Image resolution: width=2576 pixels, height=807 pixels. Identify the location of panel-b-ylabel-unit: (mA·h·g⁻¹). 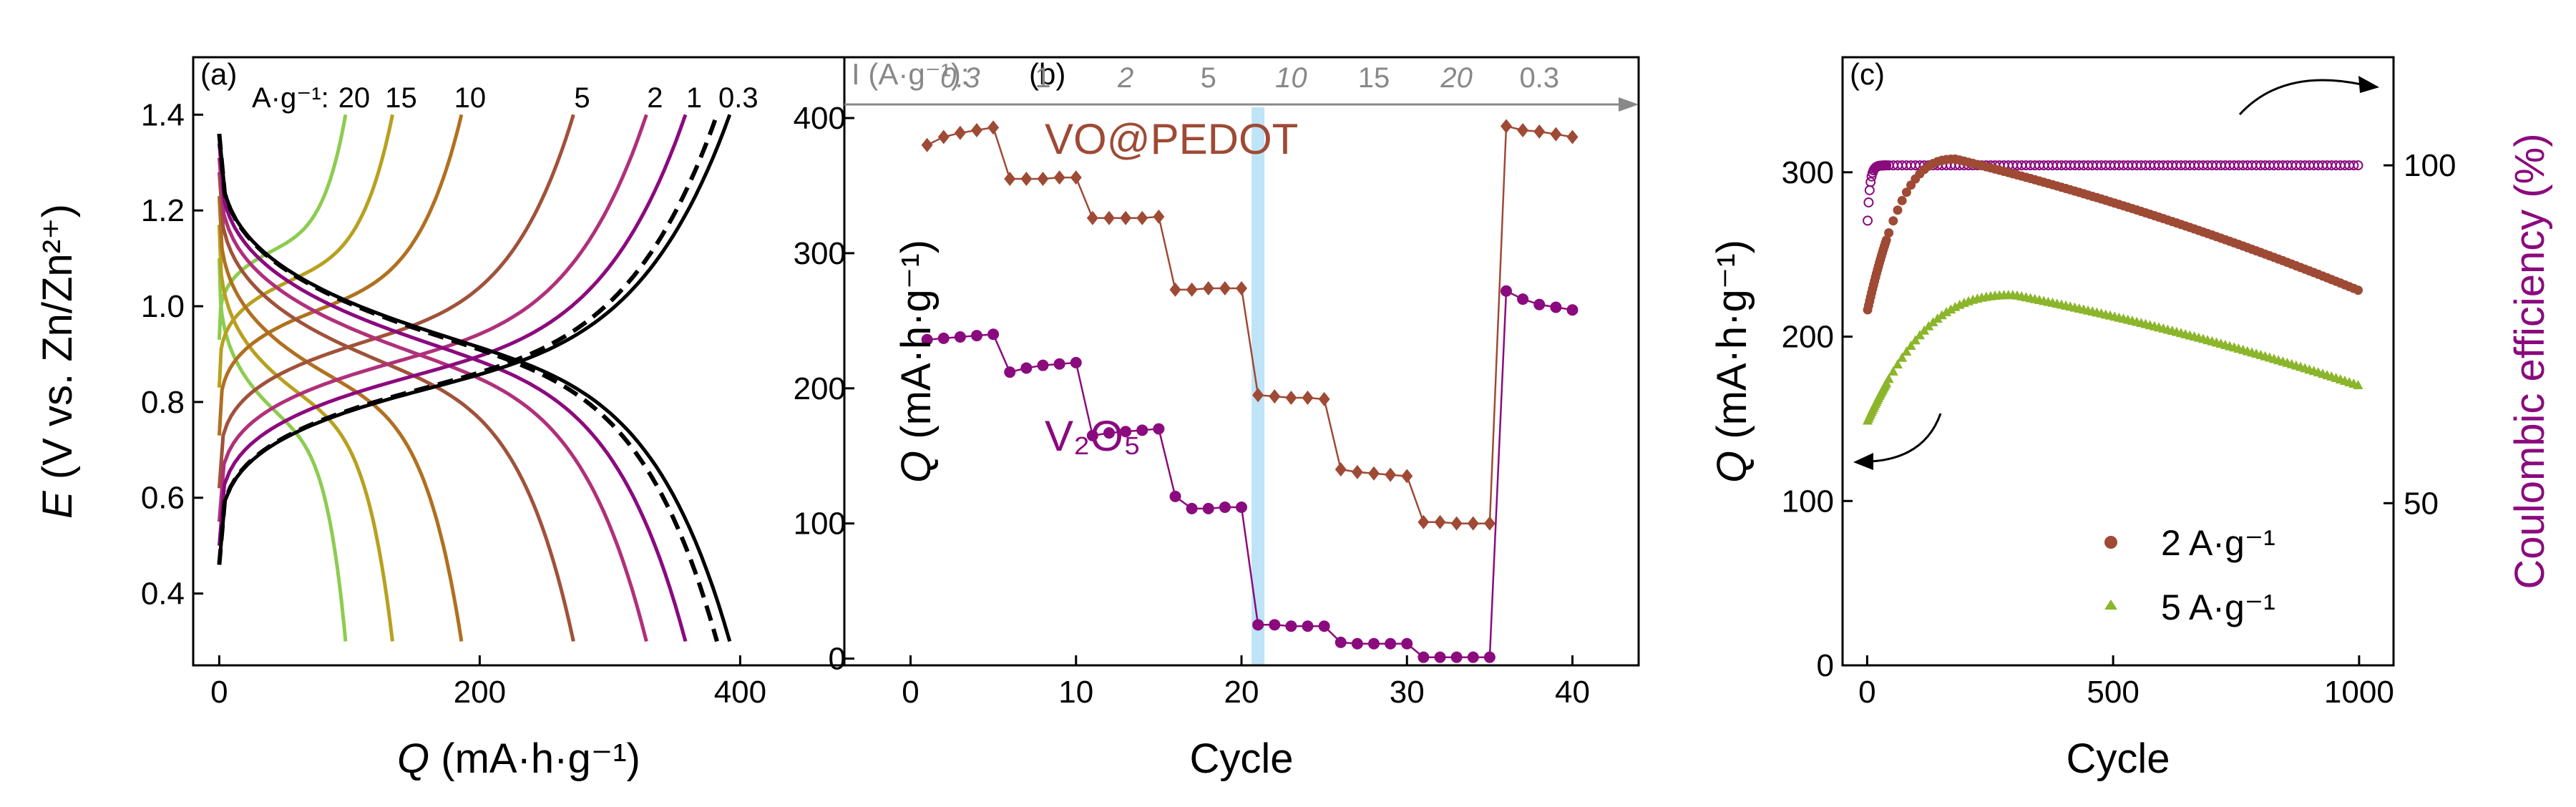
(916, 346).